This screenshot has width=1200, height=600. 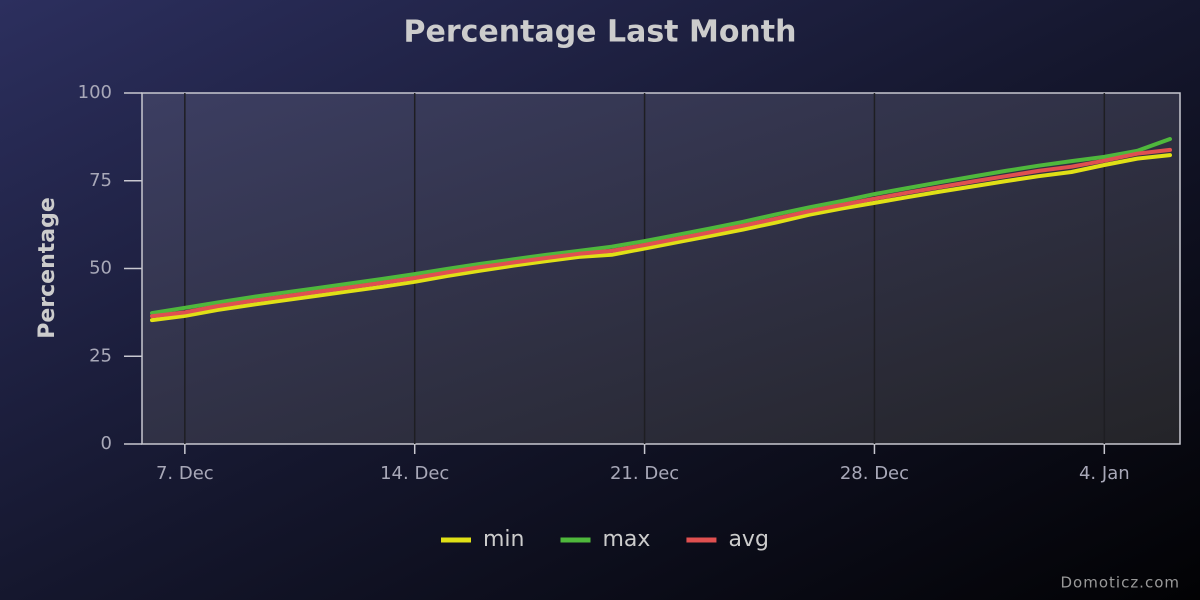 What do you see at coordinates (185, 473) in the screenshot?
I see `x-tick-label: 7. Dec` at bounding box center [185, 473].